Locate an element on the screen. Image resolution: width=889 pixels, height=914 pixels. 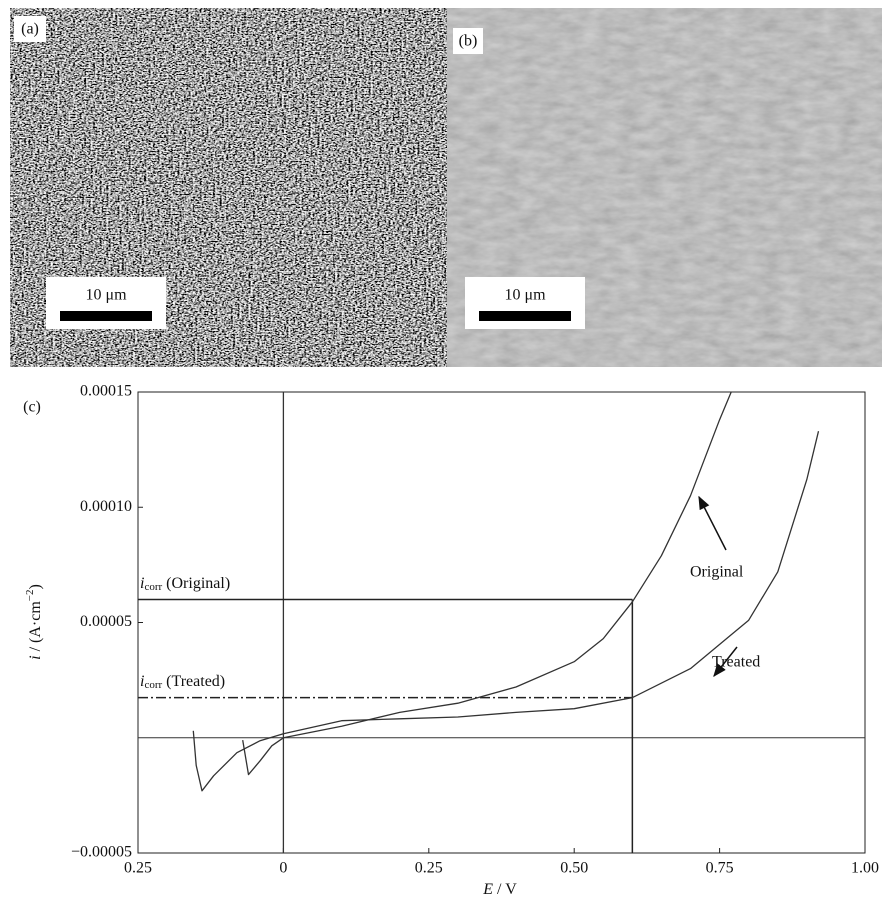
legend-label: Treated is located at coordinates (736, 662).